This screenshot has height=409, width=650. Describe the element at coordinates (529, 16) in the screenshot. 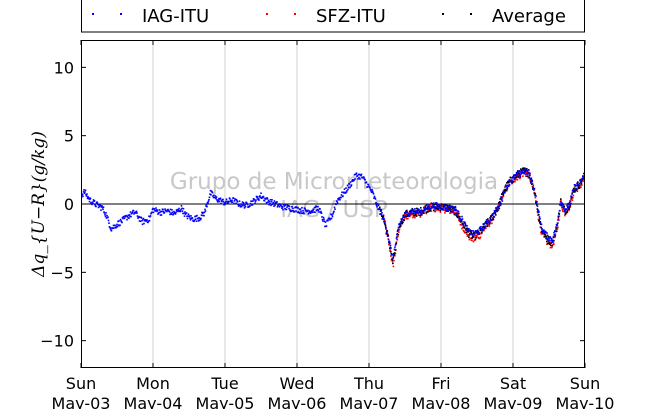

I see `legend-label: Average` at that location.